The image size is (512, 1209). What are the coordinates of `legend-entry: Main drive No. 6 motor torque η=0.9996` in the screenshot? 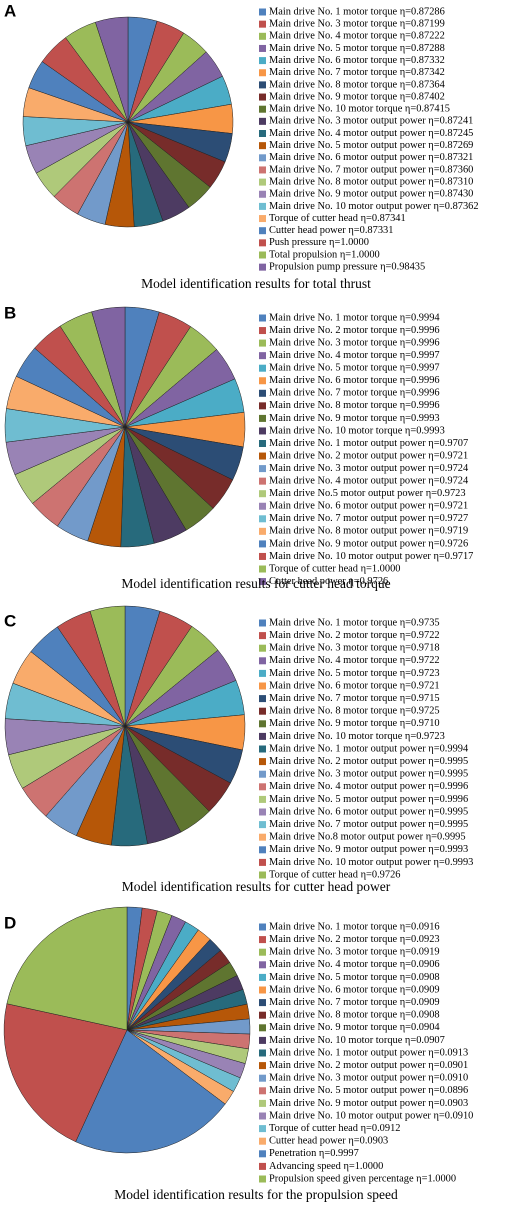 It's located at (354, 380).